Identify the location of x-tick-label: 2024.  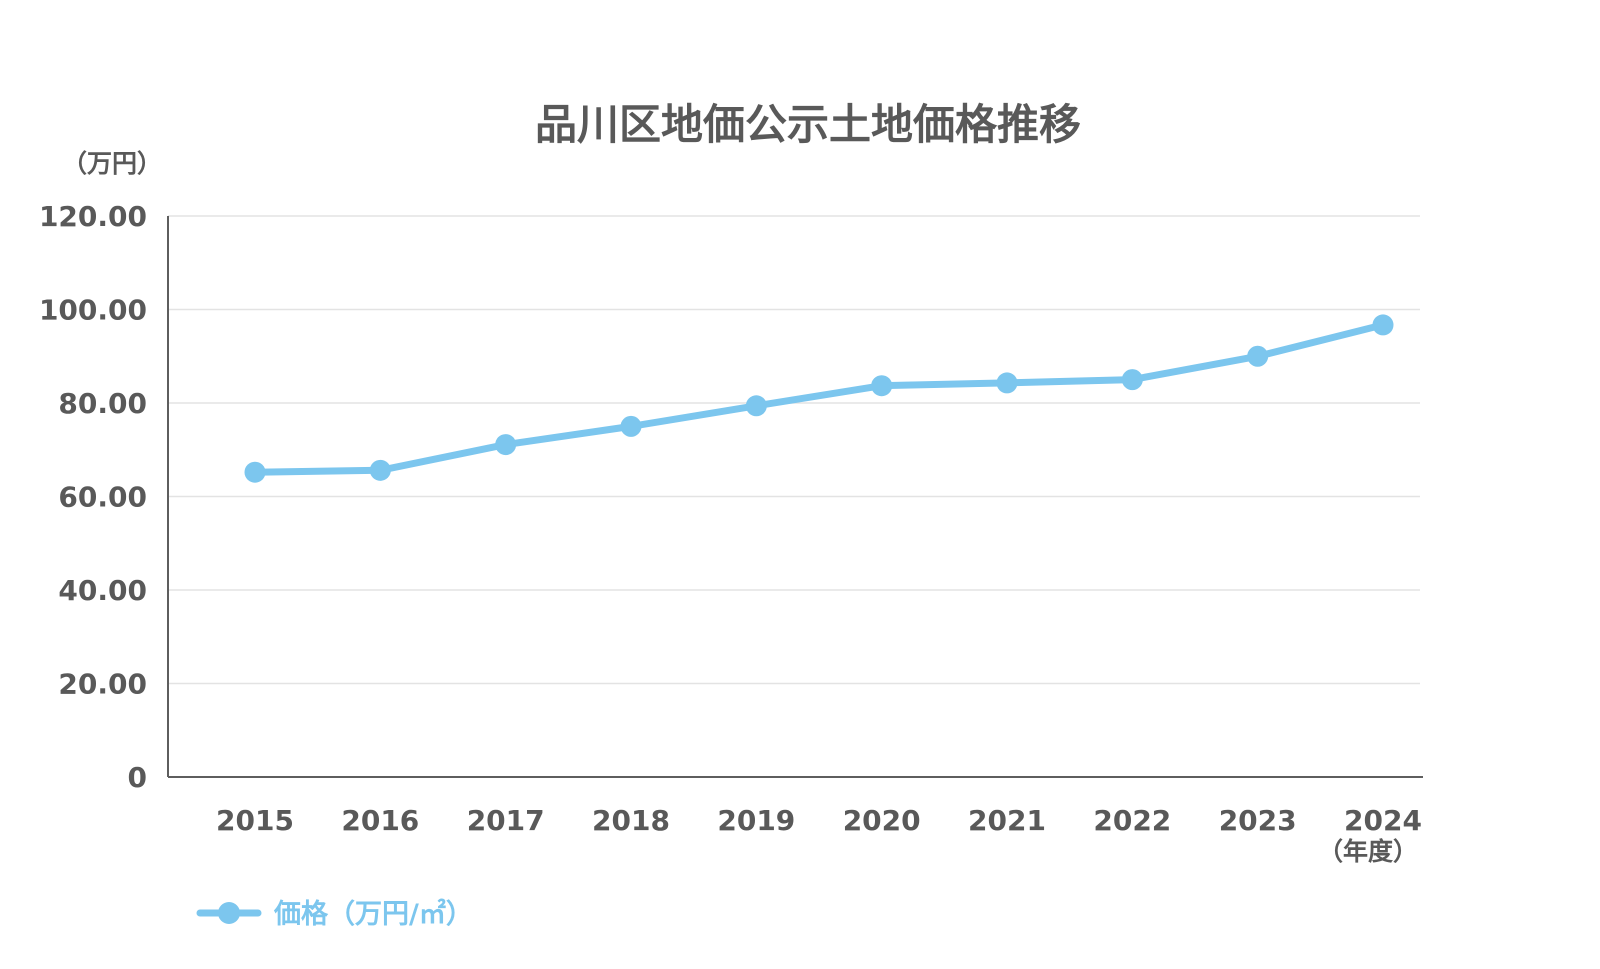
(1383, 820).